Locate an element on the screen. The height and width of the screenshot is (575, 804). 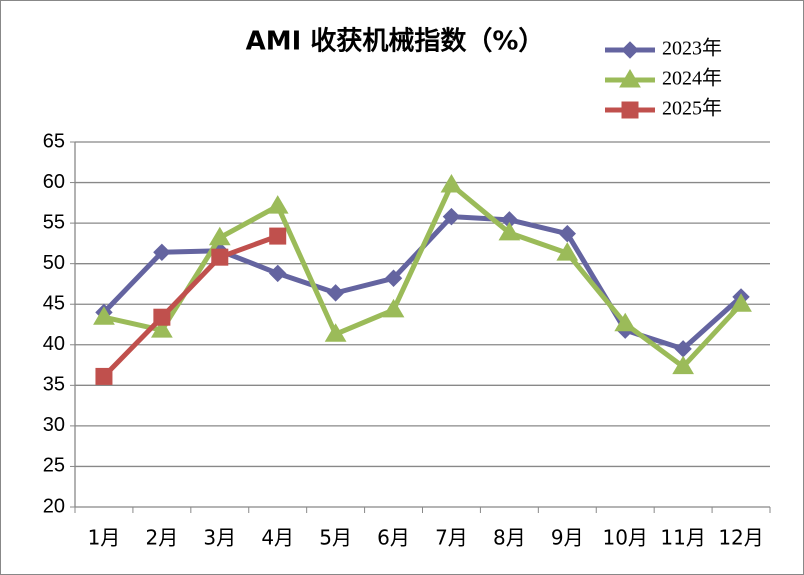
y-tick-label: 65 is located at coordinates (54, 141).